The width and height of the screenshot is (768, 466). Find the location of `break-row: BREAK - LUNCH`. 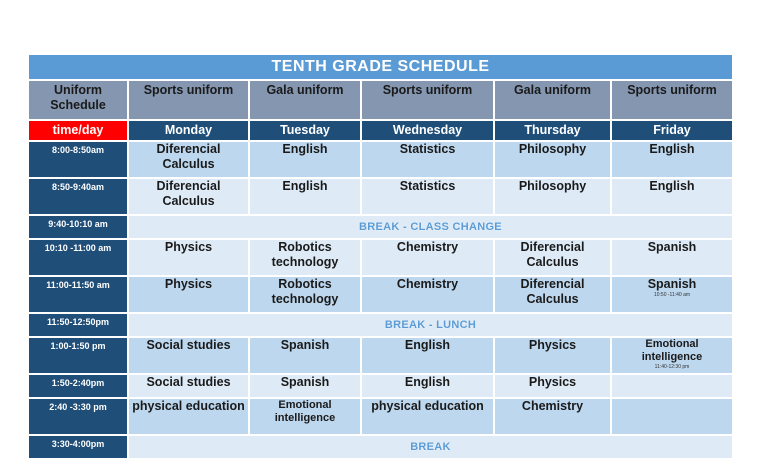

break-row: BREAK - LUNCH is located at coordinates (430, 325).